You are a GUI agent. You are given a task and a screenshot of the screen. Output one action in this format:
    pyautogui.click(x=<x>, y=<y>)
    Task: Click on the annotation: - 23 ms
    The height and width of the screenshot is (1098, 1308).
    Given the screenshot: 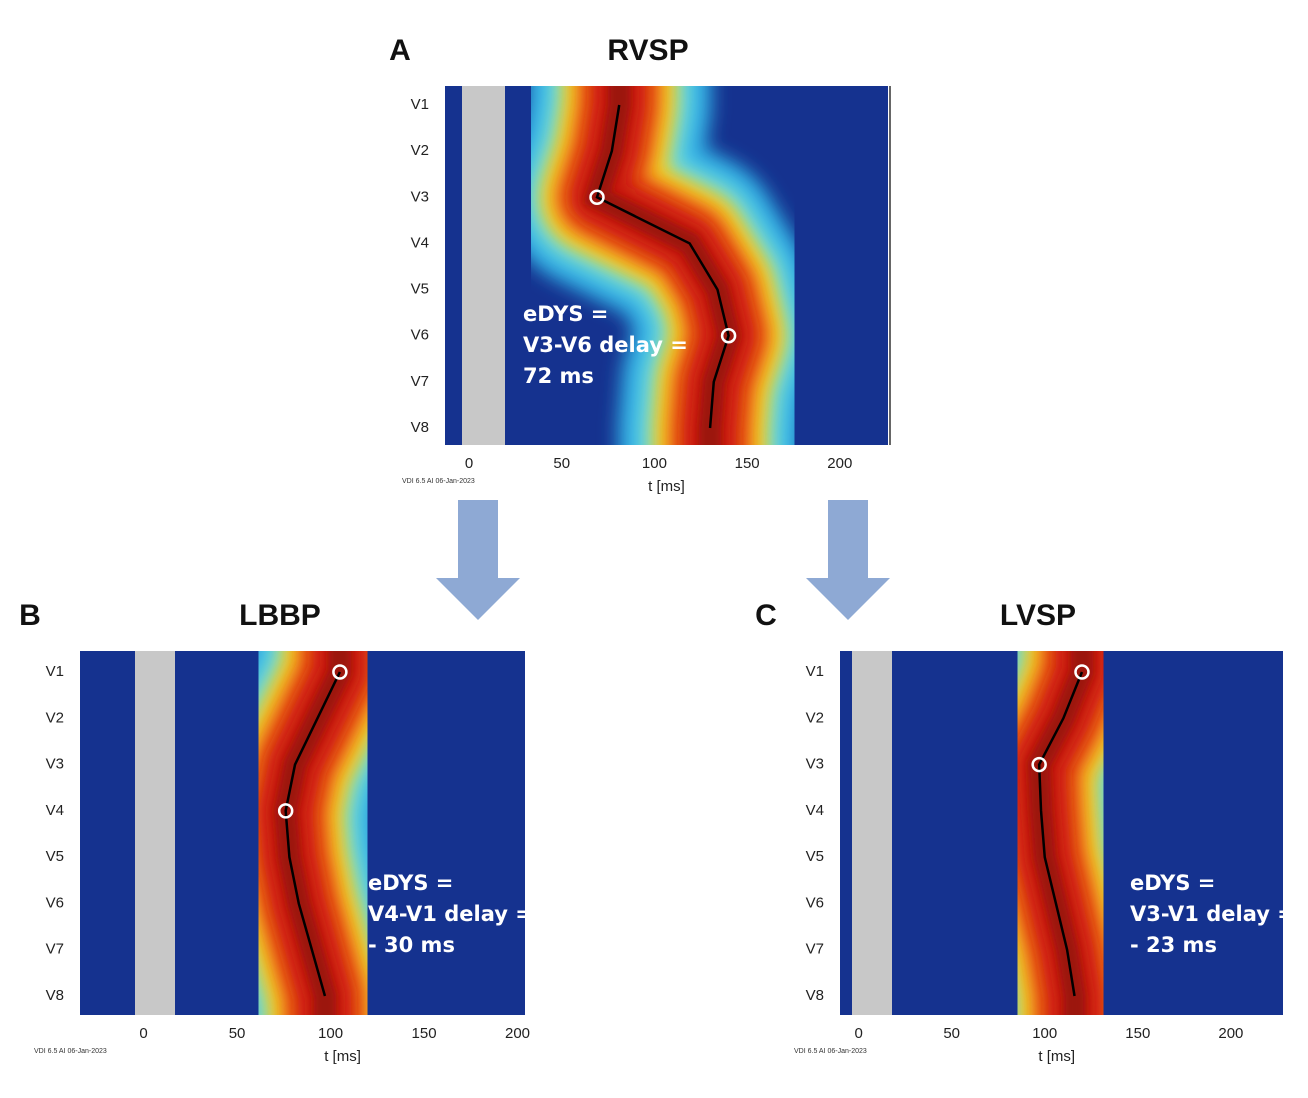 What is the action you would take?
    pyautogui.click(x=1173, y=945)
    